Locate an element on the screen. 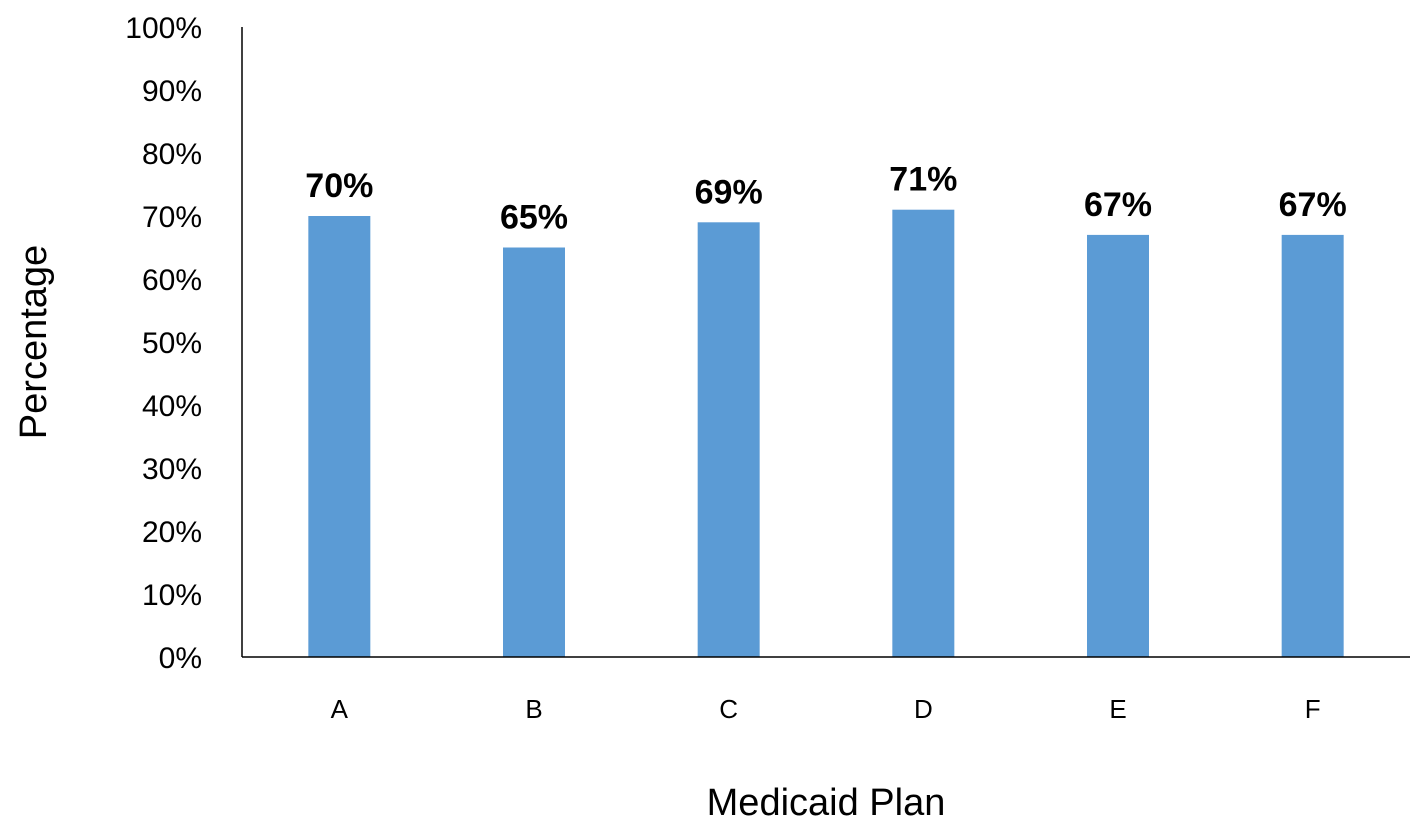 The height and width of the screenshot is (820, 1411). y-tick-label: 100% is located at coordinates (163, 28).